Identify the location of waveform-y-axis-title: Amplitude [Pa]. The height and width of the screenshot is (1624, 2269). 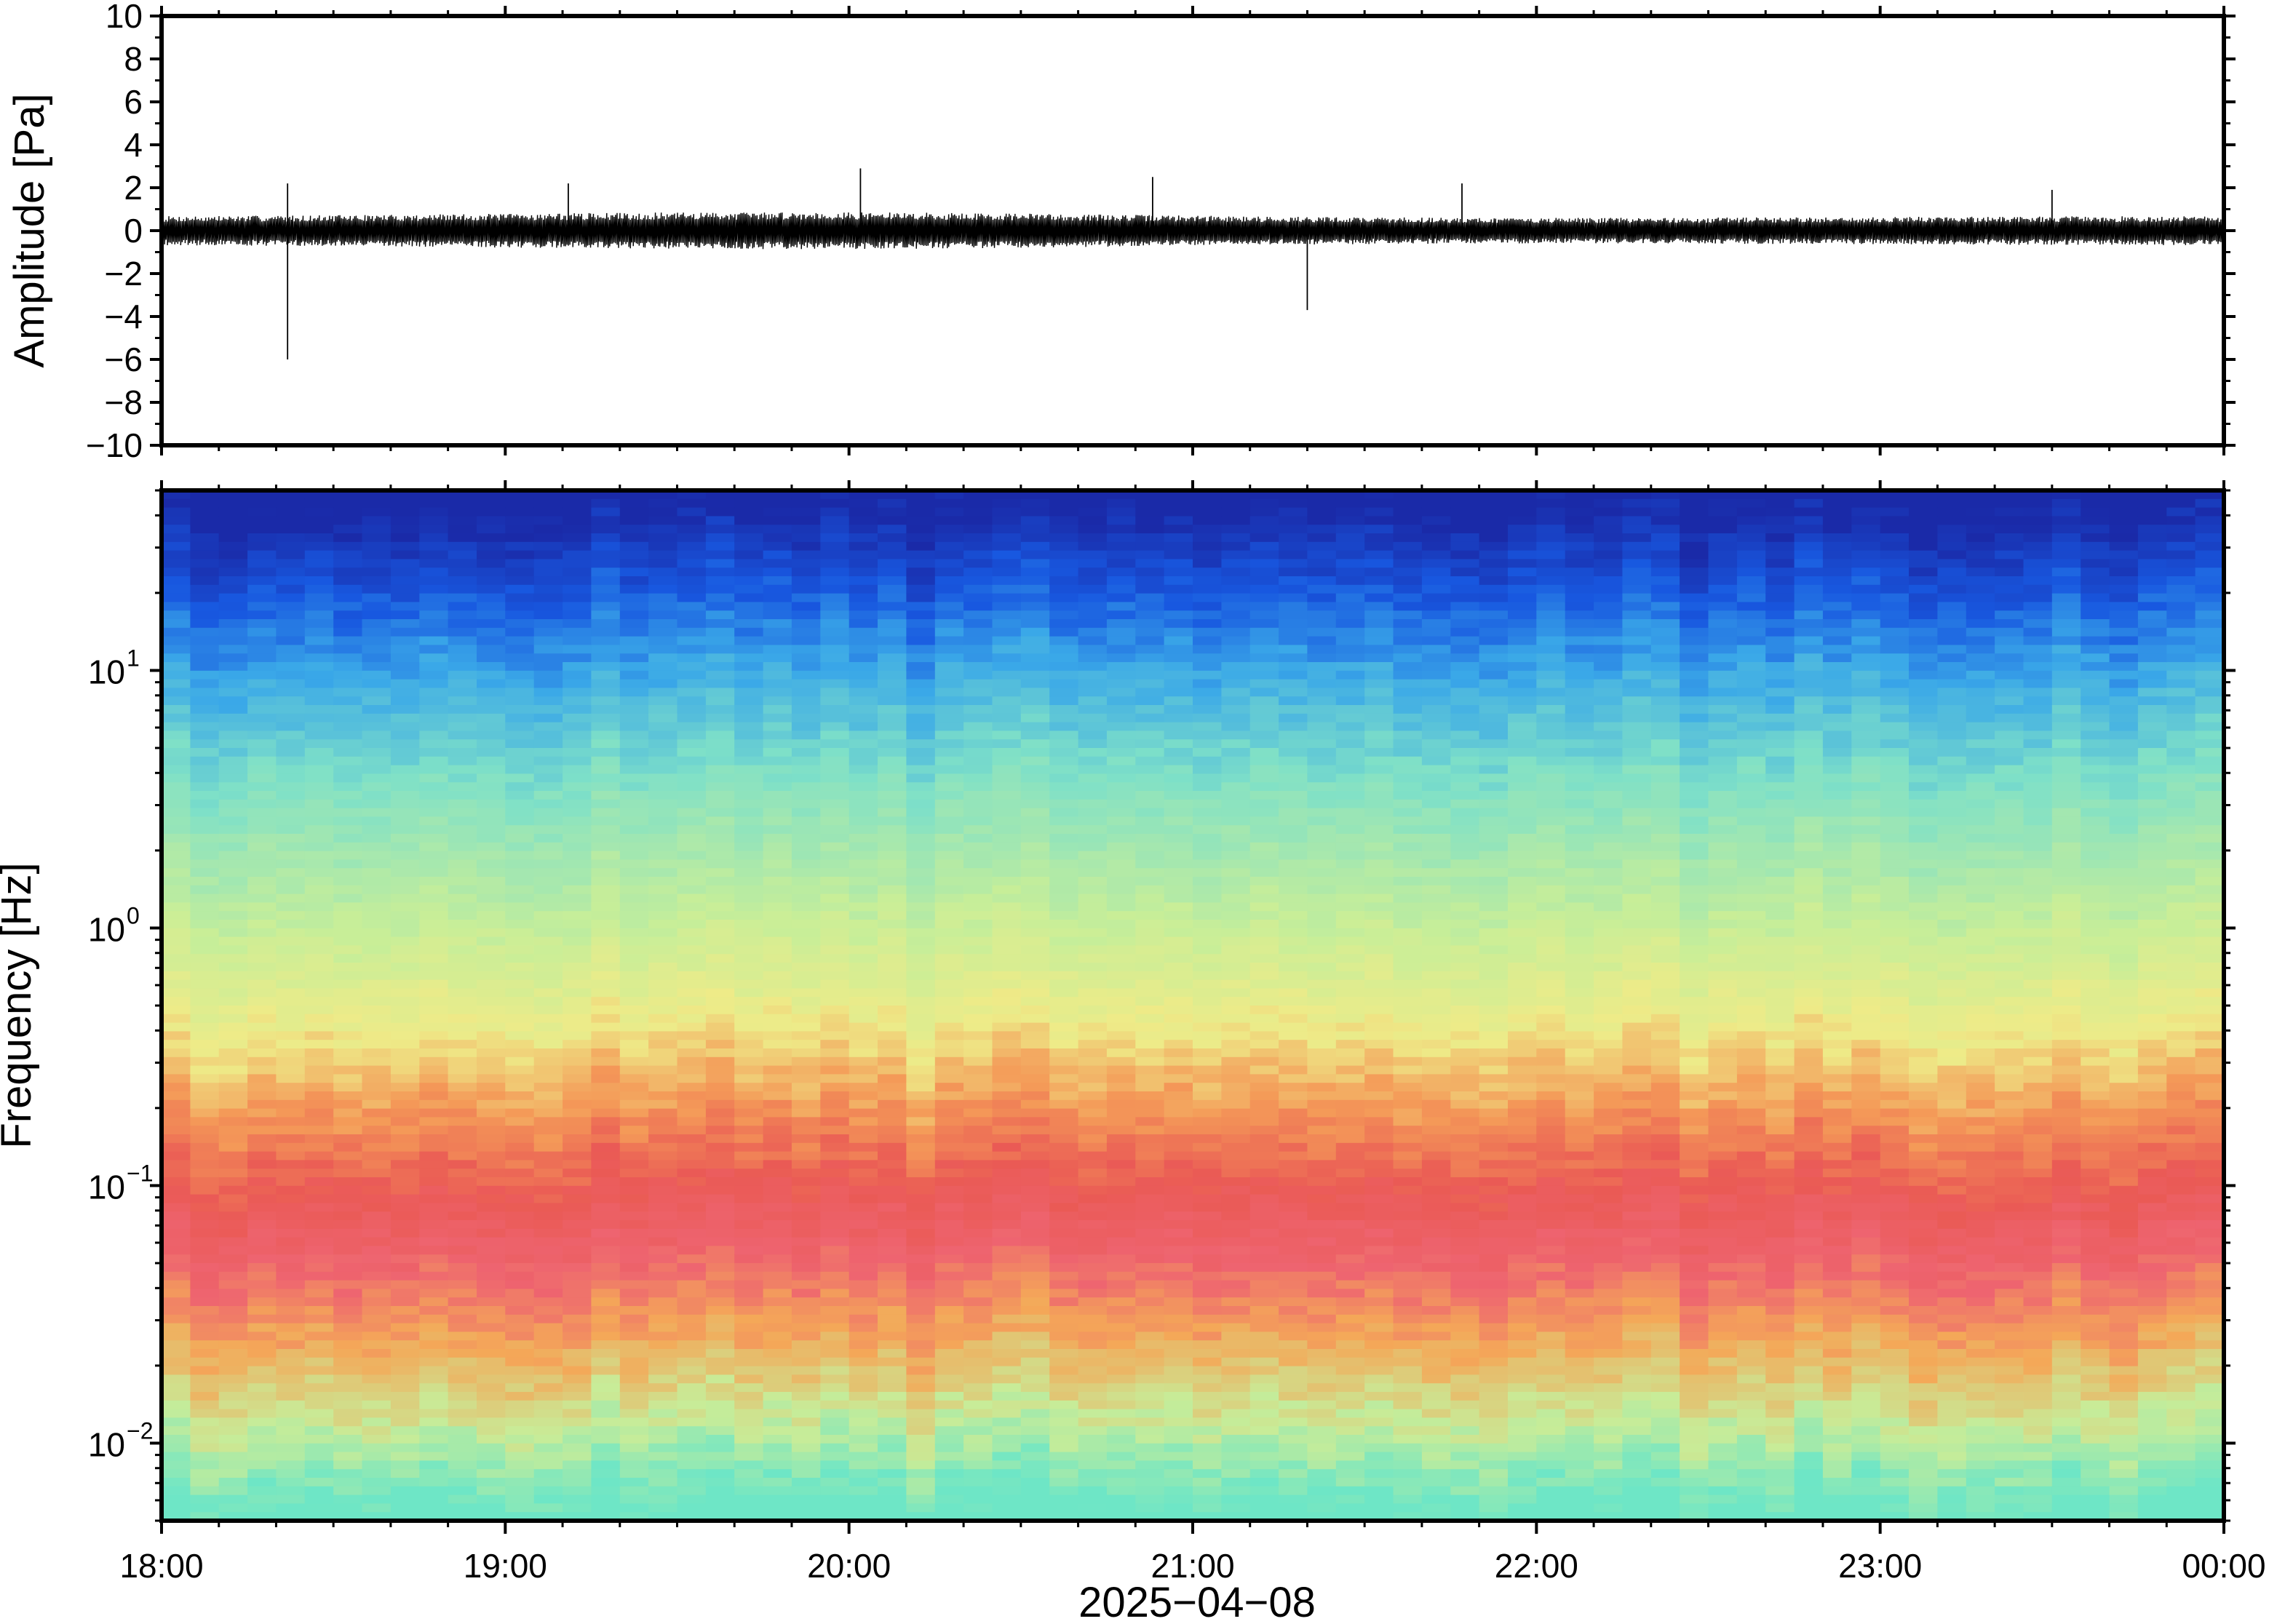
(30, 230).